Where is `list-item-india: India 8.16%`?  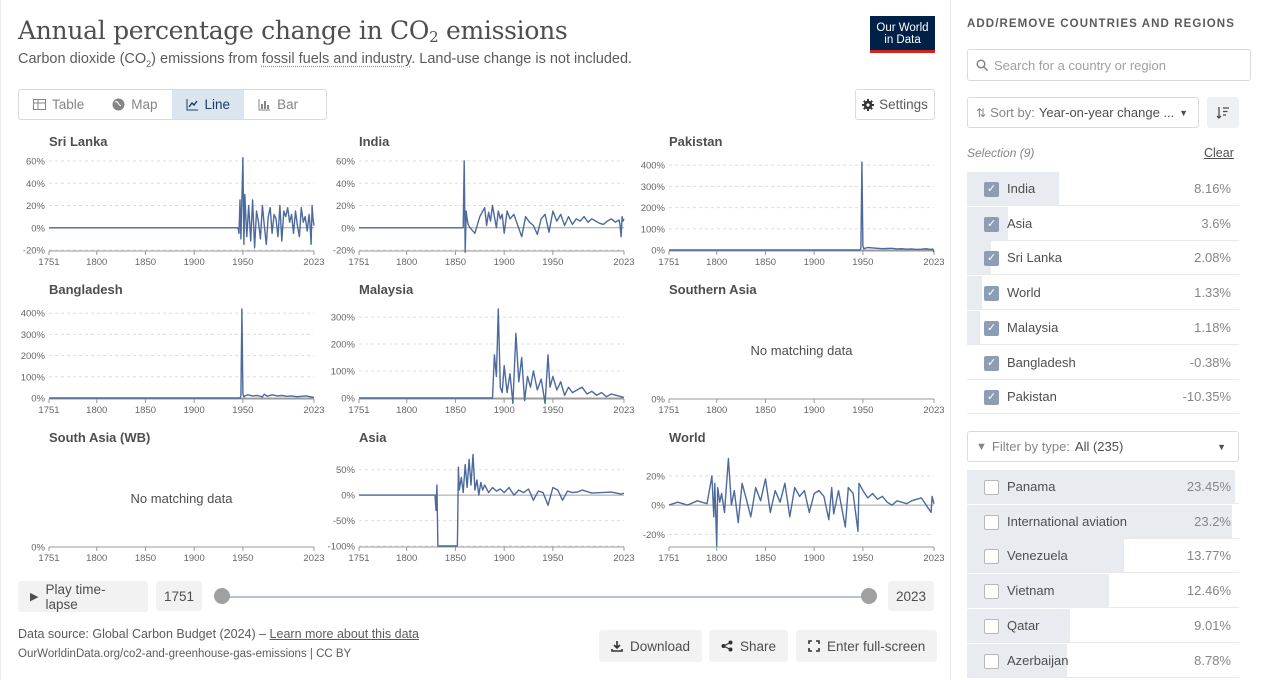
list-item-india: India 8.16% is located at coordinates (1103, 189).